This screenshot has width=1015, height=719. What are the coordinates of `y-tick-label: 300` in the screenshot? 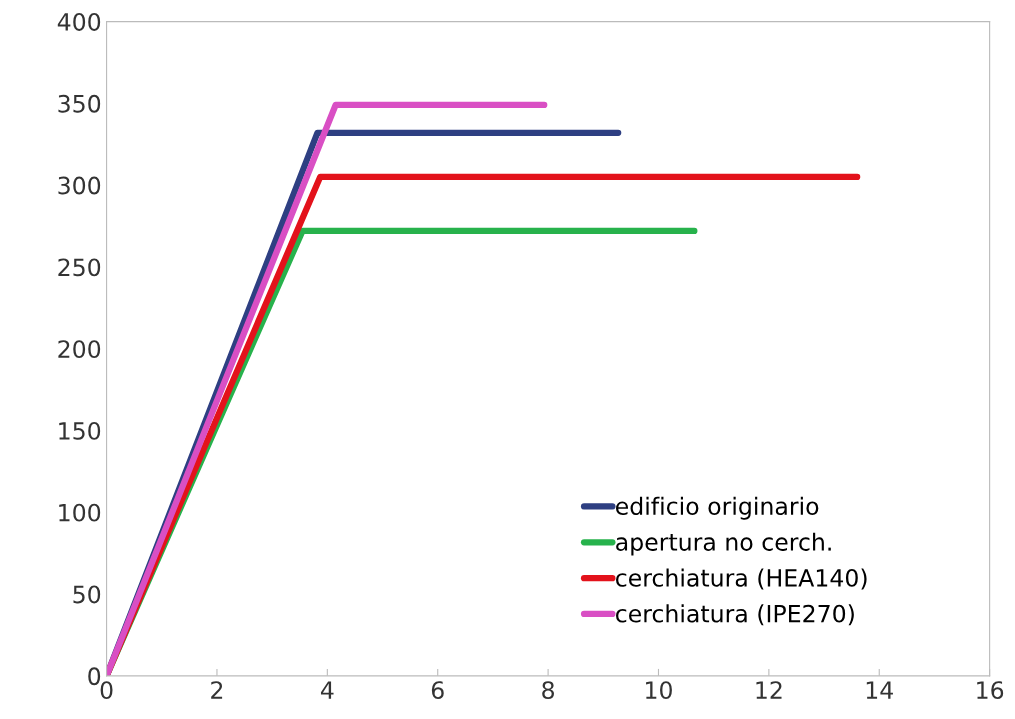 It's located at (79, 185).